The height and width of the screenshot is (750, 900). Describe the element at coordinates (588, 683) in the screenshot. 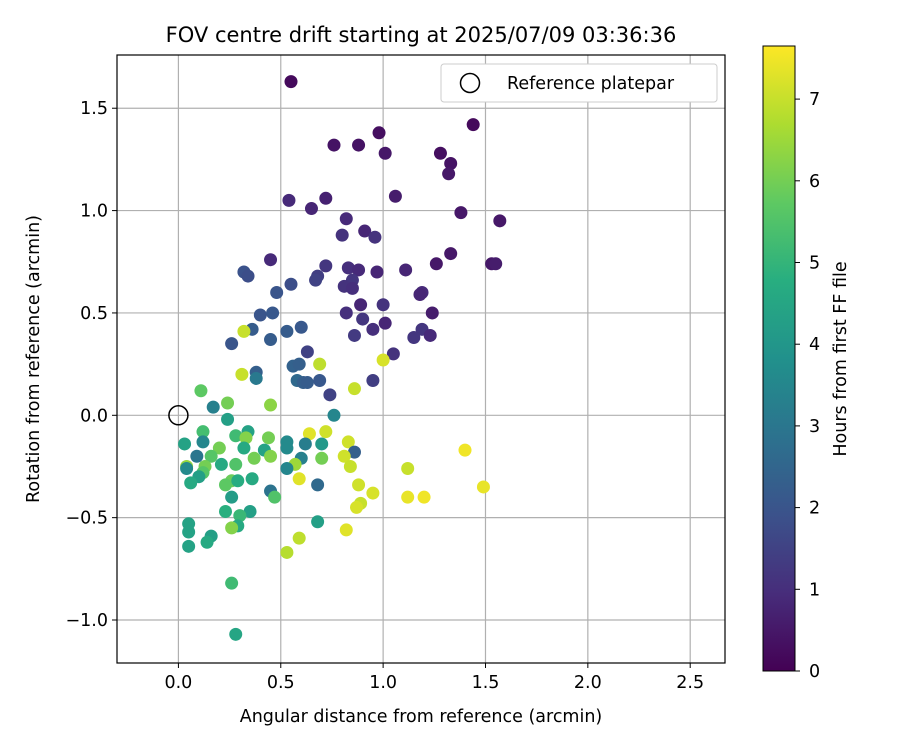

I see `x-tick-label: 2.0` at that location.